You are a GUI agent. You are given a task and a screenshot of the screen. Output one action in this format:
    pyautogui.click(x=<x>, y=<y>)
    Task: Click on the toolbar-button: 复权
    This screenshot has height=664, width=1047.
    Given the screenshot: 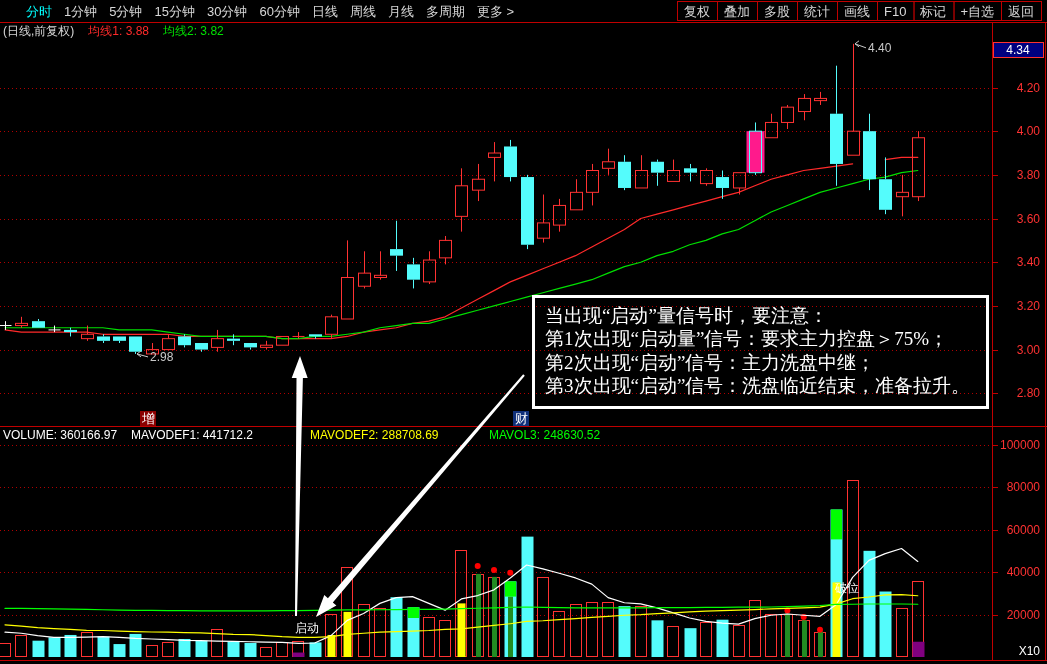 What is the action you would take?
    pyautogui.click(x=697, y=11)
    